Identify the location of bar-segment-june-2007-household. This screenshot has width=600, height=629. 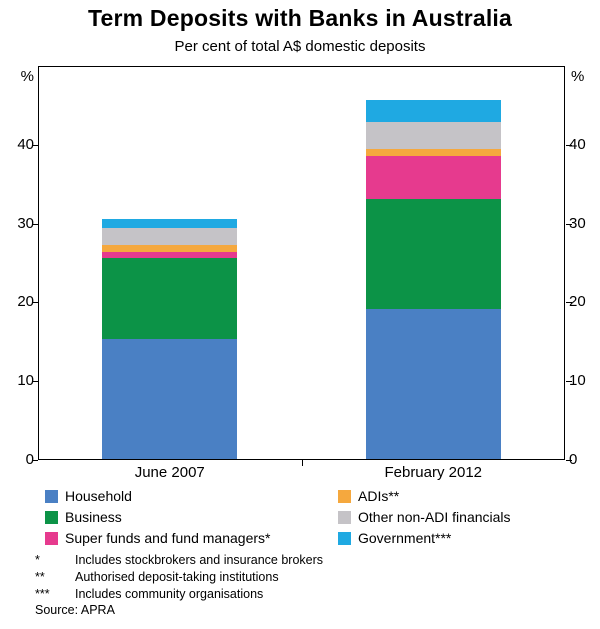
(170, 399).